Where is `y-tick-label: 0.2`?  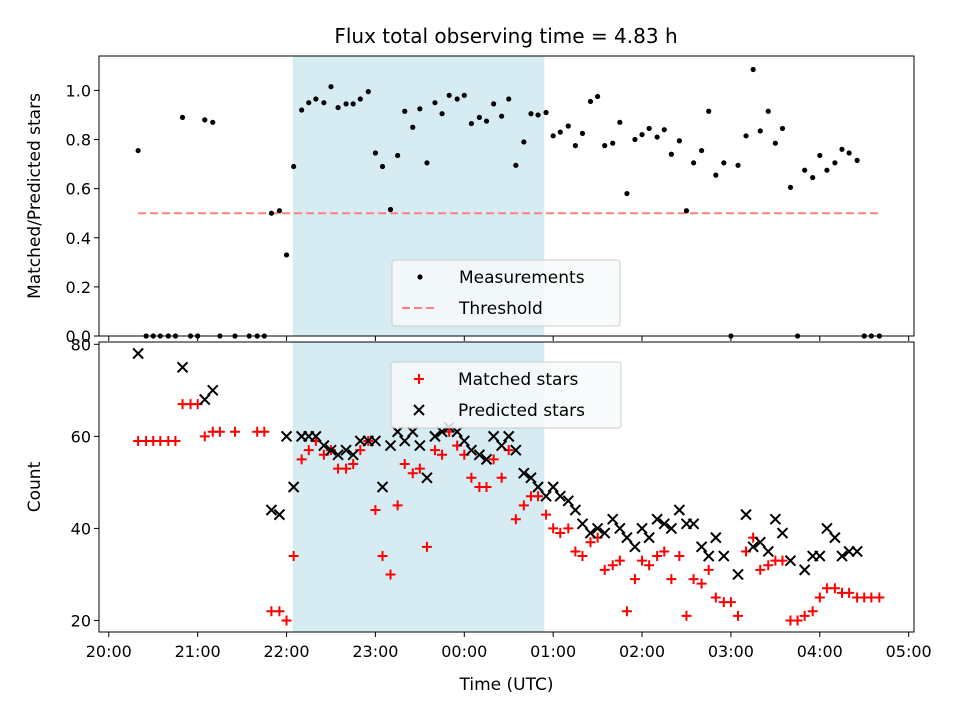
y-tick-label: 0.2 is located at coordinates (78, 287).